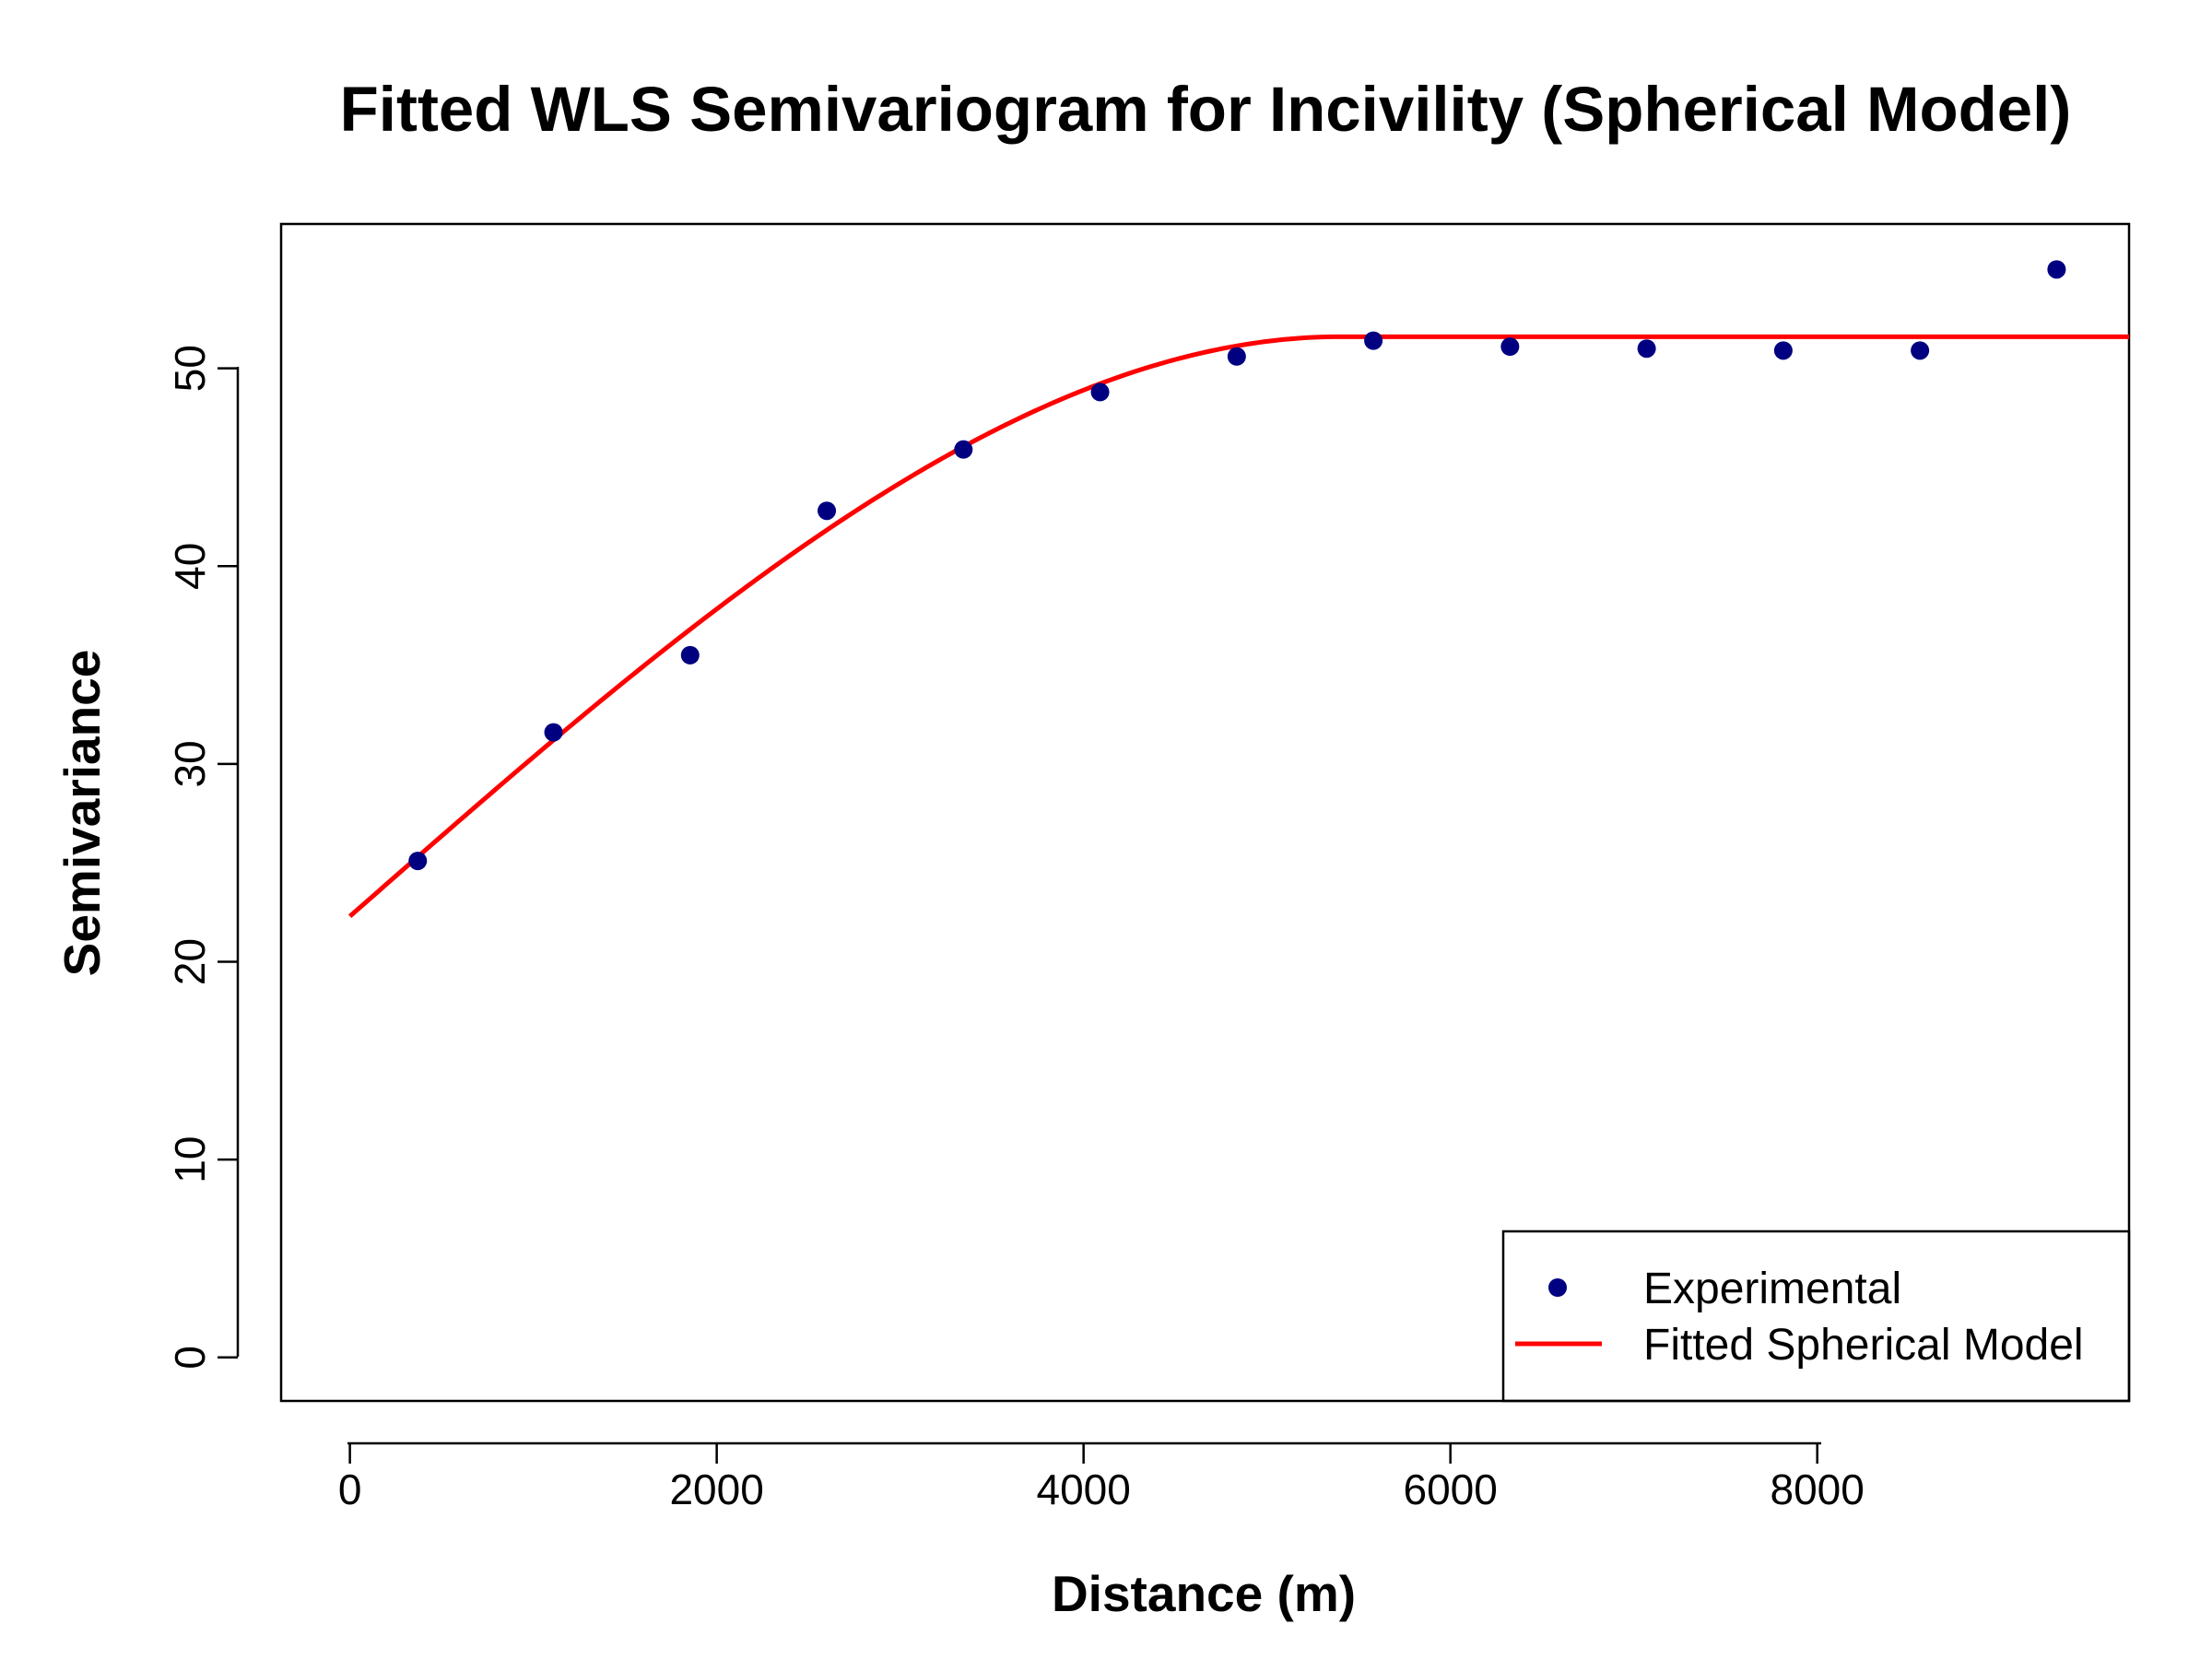  What do you see at coordinates (1863, 1345) in the screenshot?
I see `legend-label-fitted: Fitted Spherical Model` at bounding box center [1863, 1345].